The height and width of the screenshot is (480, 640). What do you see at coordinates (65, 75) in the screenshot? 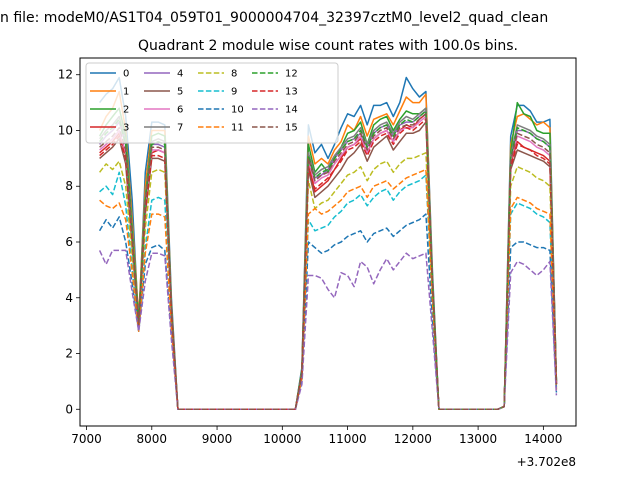
I see `y-tick-label: 12` at bounding box center [65, 75].